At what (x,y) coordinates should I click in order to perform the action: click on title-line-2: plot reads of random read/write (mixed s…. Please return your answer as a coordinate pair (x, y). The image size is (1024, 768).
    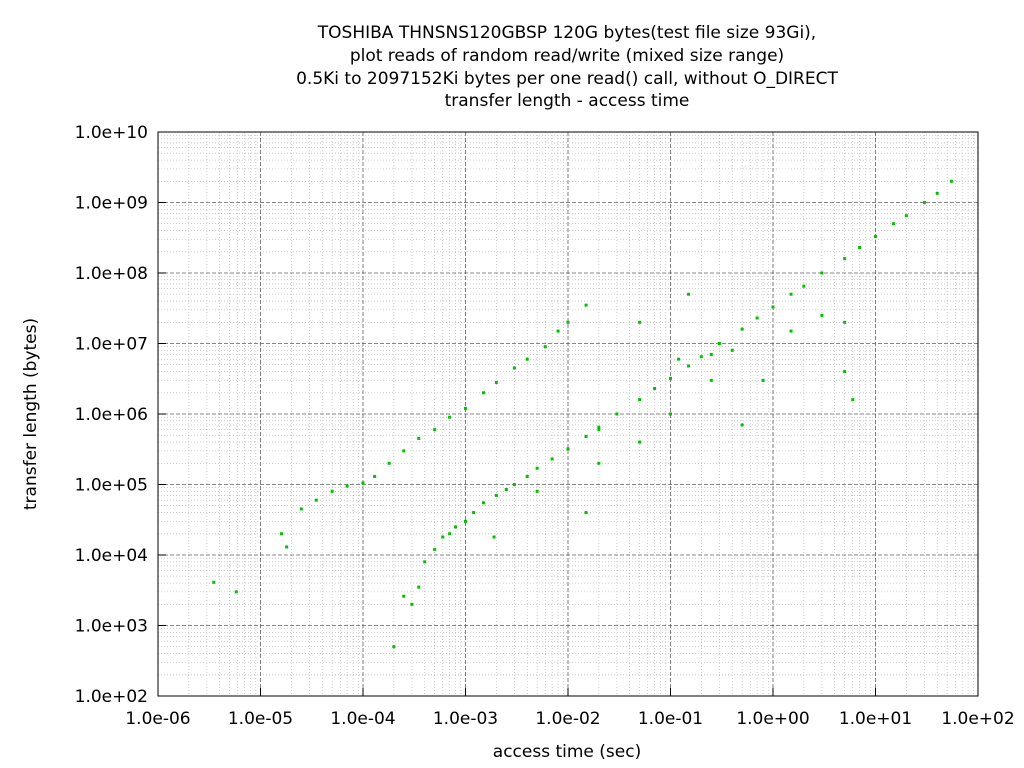
    Looking at the image, I should click on (567, 56).